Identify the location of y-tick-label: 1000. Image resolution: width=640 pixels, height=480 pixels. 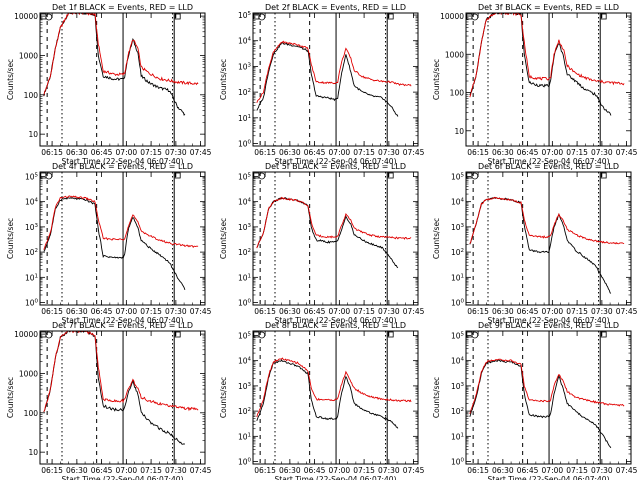
(454, 54).